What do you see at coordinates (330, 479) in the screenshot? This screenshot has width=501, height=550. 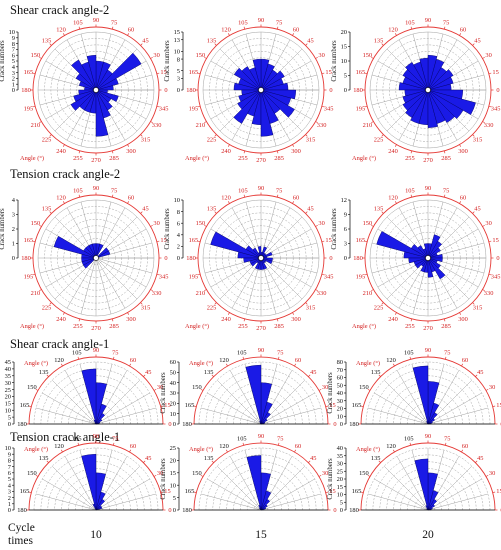 I see `count-axis-label: Crack numbers` at bounding box center [330, 479].